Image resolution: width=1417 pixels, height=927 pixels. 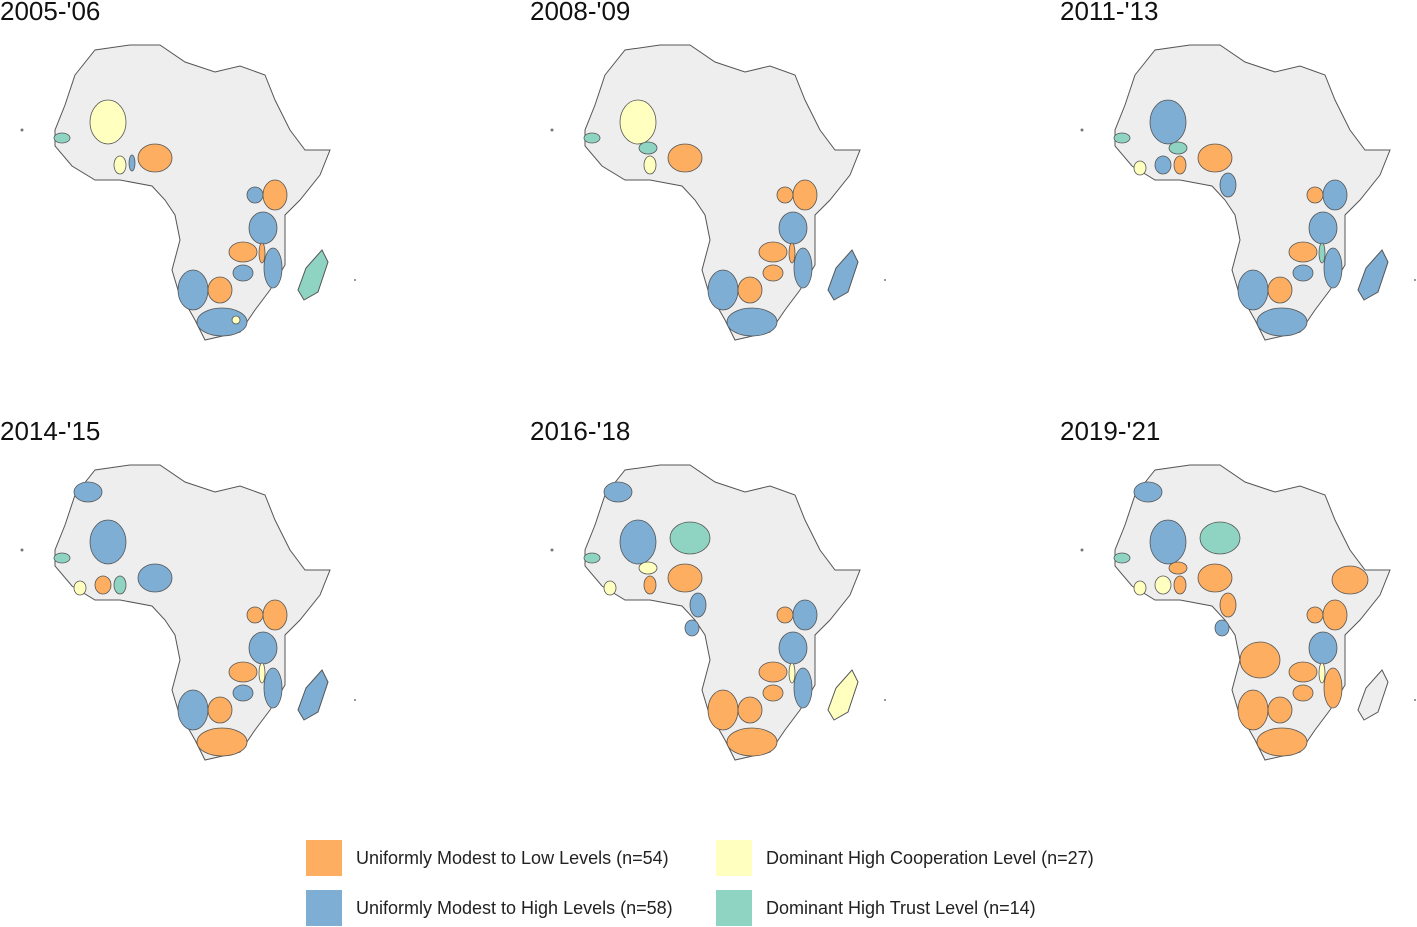 I want to click on region-lesotho, so click(x=236, y=320).